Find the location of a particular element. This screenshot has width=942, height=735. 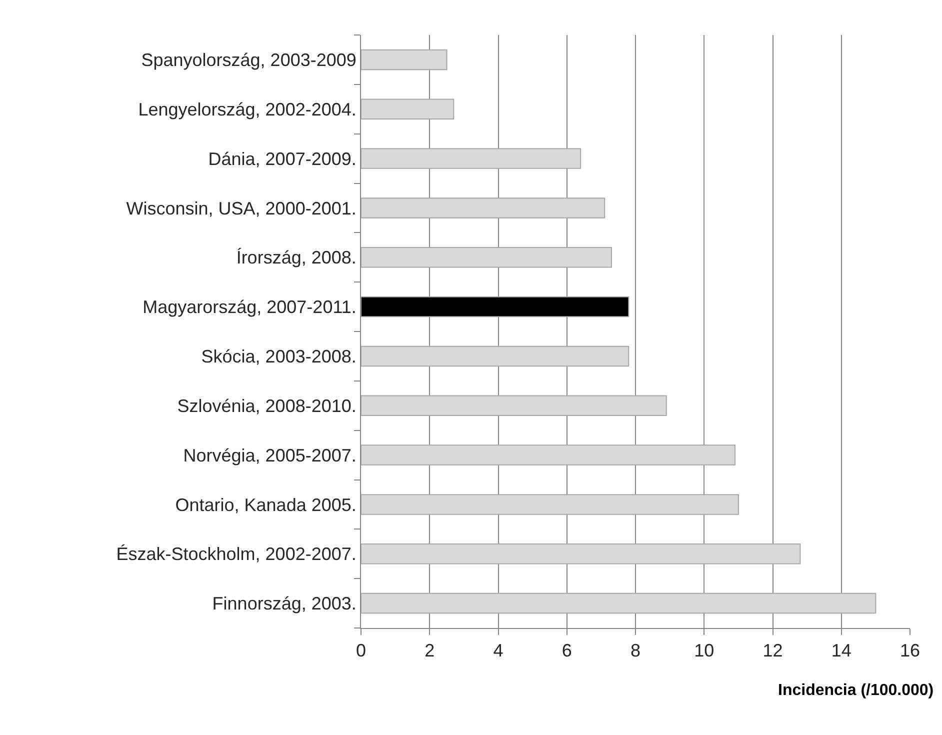

x-tick-label: 8 is located at coordinates (635, 650).